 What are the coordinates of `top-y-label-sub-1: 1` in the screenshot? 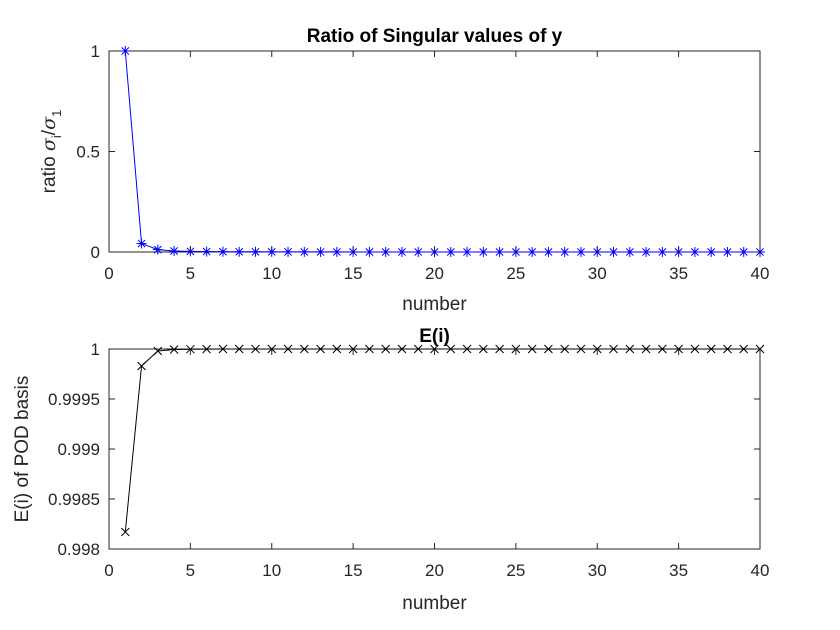 It's located at (56, 113).